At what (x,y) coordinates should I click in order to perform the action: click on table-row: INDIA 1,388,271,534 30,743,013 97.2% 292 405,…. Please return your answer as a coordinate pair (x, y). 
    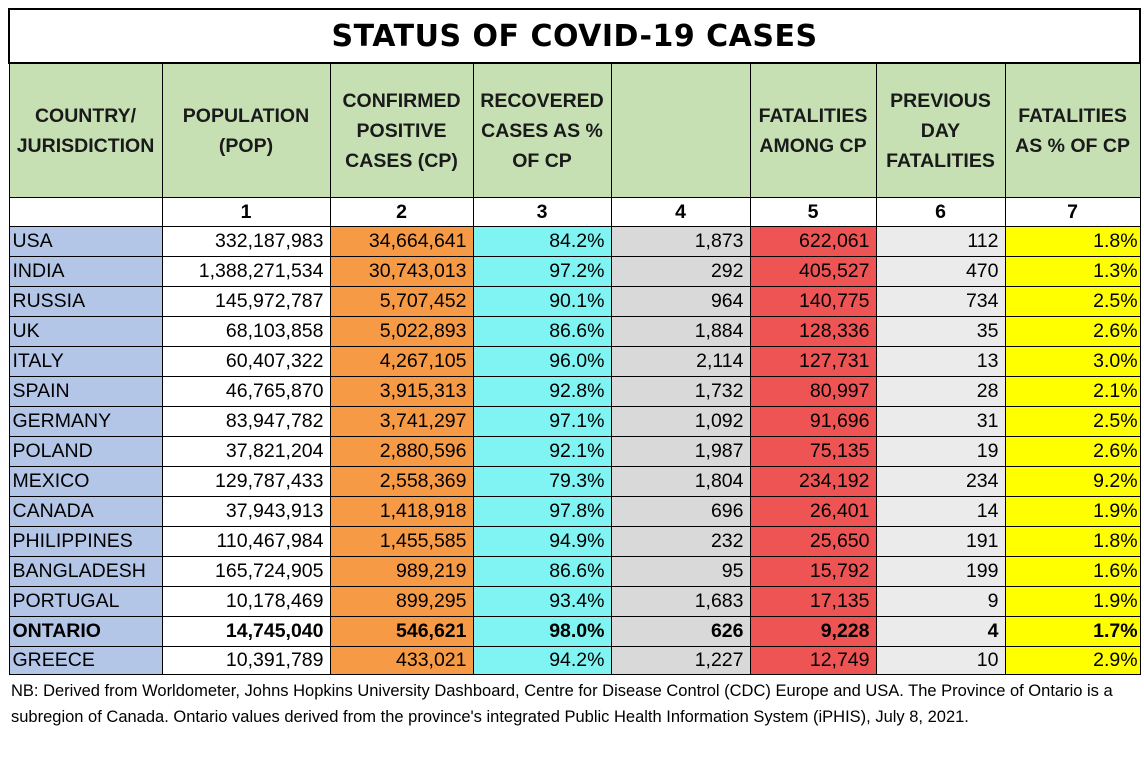
    Looking at the image, I should click on (574, 271).